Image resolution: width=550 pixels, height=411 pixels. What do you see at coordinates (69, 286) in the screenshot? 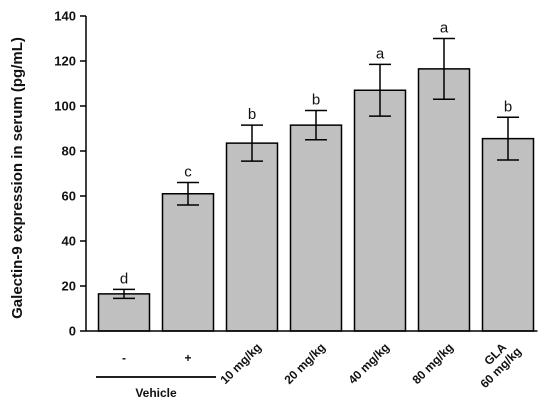
I see `y-tick-label: 20` at bounding box center [69, 286].